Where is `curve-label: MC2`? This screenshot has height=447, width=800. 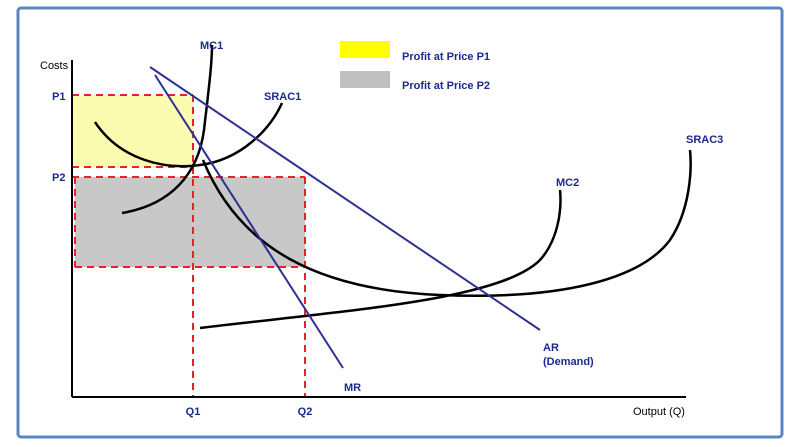 curve-label: MC2 is located at coordinates (567, 183).